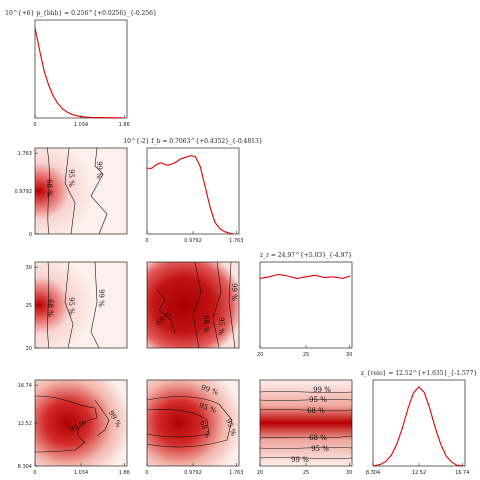 The image size is (480, 480). What do you see at coordinates (306, 392) in the screenshot?
I see `panel-zreio-zr-contour-99a` at bounding box center [306, 392].